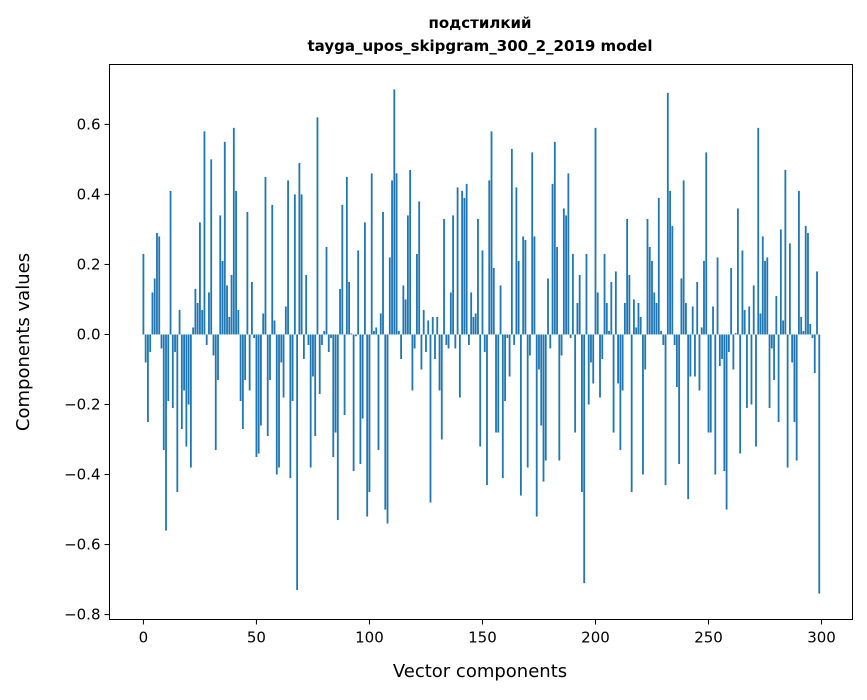 This screenshot has height=700, width=867. What do you see at coordinates (480, 46) in the screenshot?
I see `chart-subtitle: tayga_upos_skipgram_300_2_2019 model` at bounding box center [480, 46].